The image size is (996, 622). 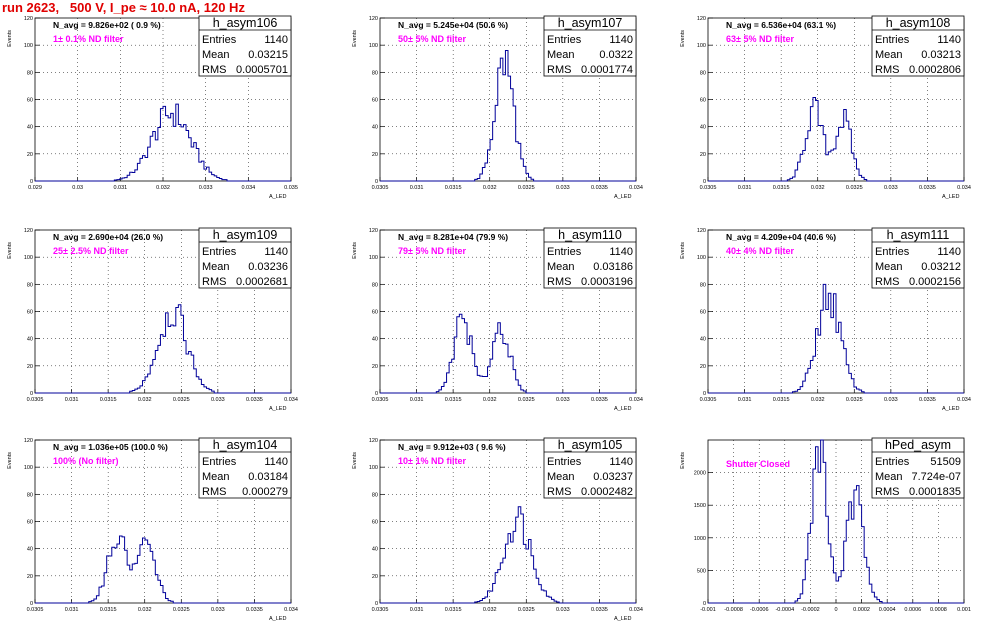 What do you see at coordinates (28, 468) in the screenshot?
I see `y-tick-label: 100` at bounding box center [28, 468].